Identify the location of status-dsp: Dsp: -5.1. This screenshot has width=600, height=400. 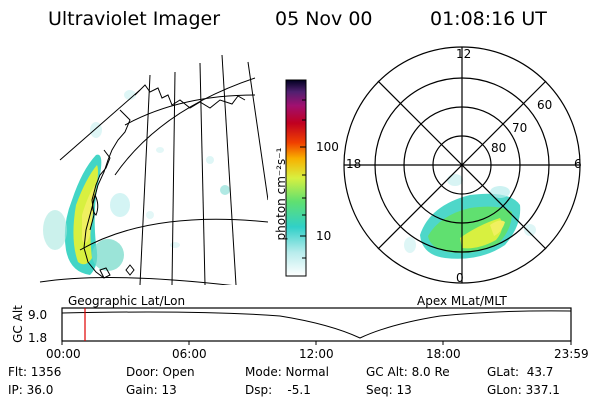
(278, 390).